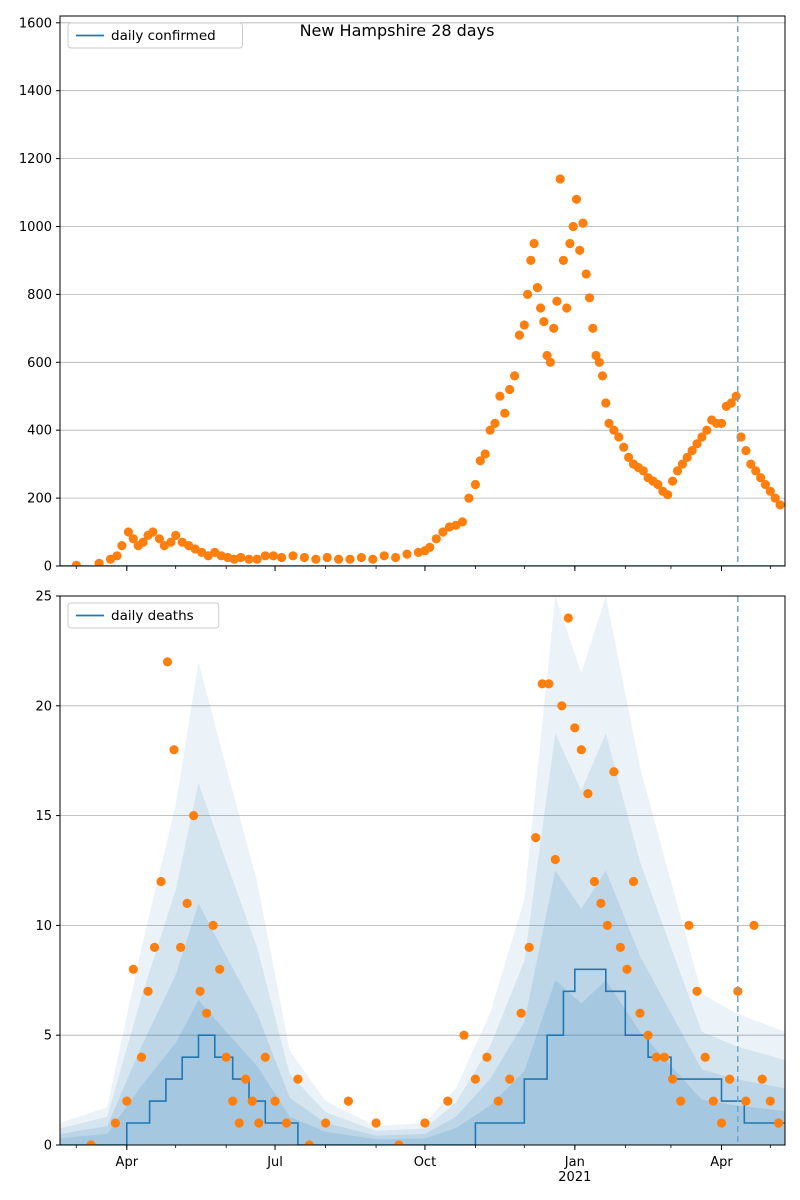 The width and height of the screenshot is (800, 1200). I want to click on x-tick-label: Apr, so click(127, 1162).